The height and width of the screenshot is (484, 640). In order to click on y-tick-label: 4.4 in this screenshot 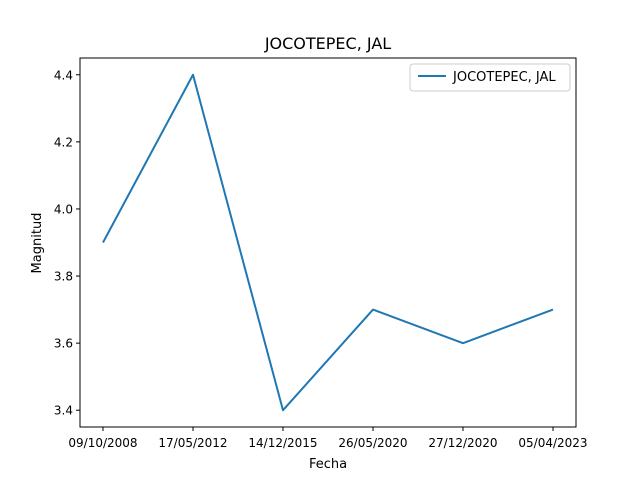, I will do `click(63, 75)`.